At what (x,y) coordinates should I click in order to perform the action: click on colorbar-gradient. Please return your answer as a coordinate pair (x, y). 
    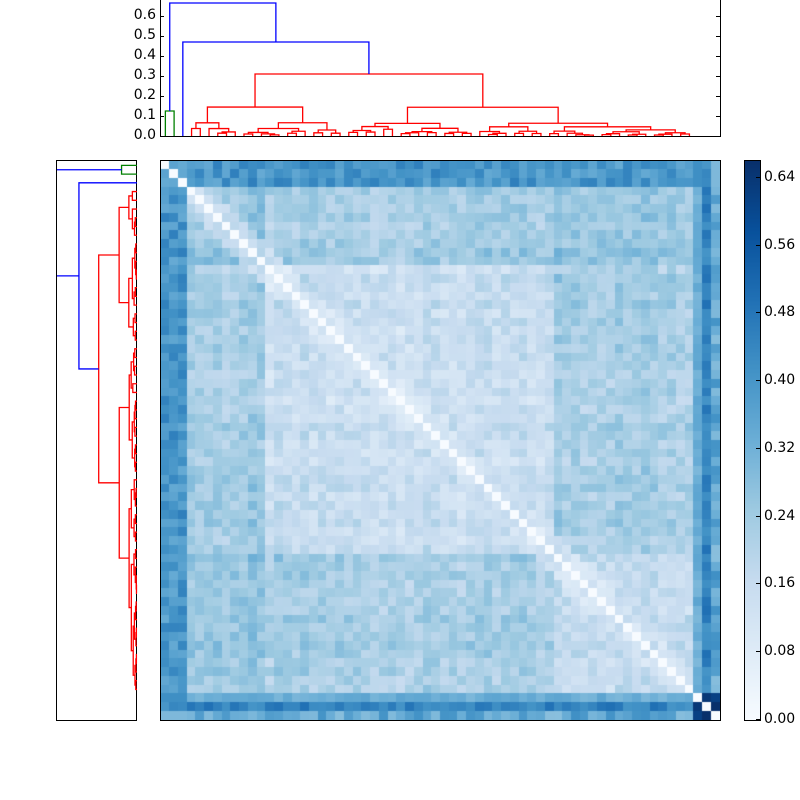
    Looking at the image, I should click on (752, 440).